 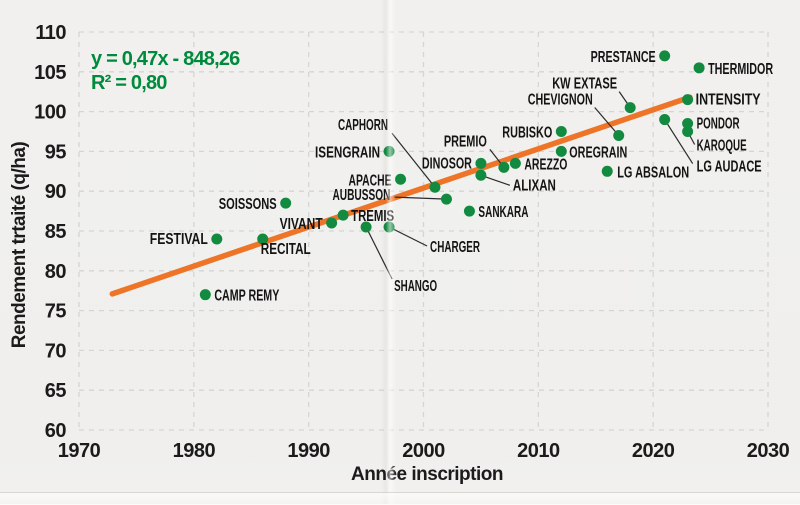 What do you see at coordinates (598, 152) in the screenshot?
I see `point-label: OREGRAIN` at bounding box center [598, 152].